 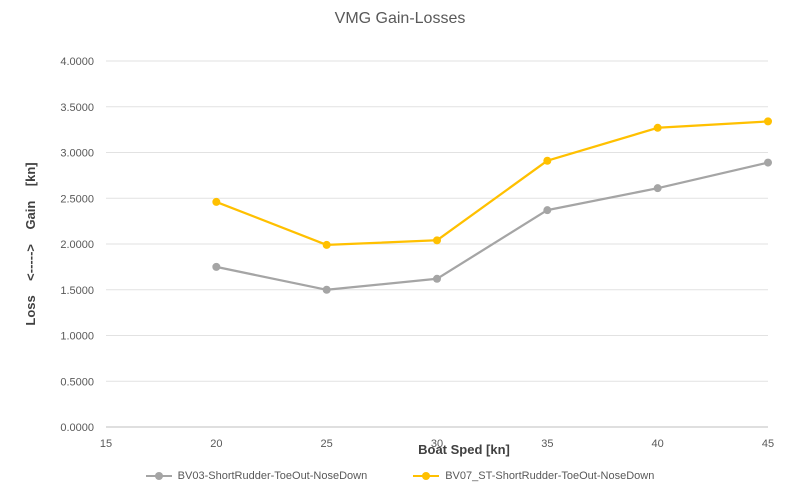 What do you see at coordinates (550, 476) in the screenshot?
I see `legend-label-series-2: BV07_ST-ShortRudder-ToeOut-NoseDown` at bounding box center [550, 476].